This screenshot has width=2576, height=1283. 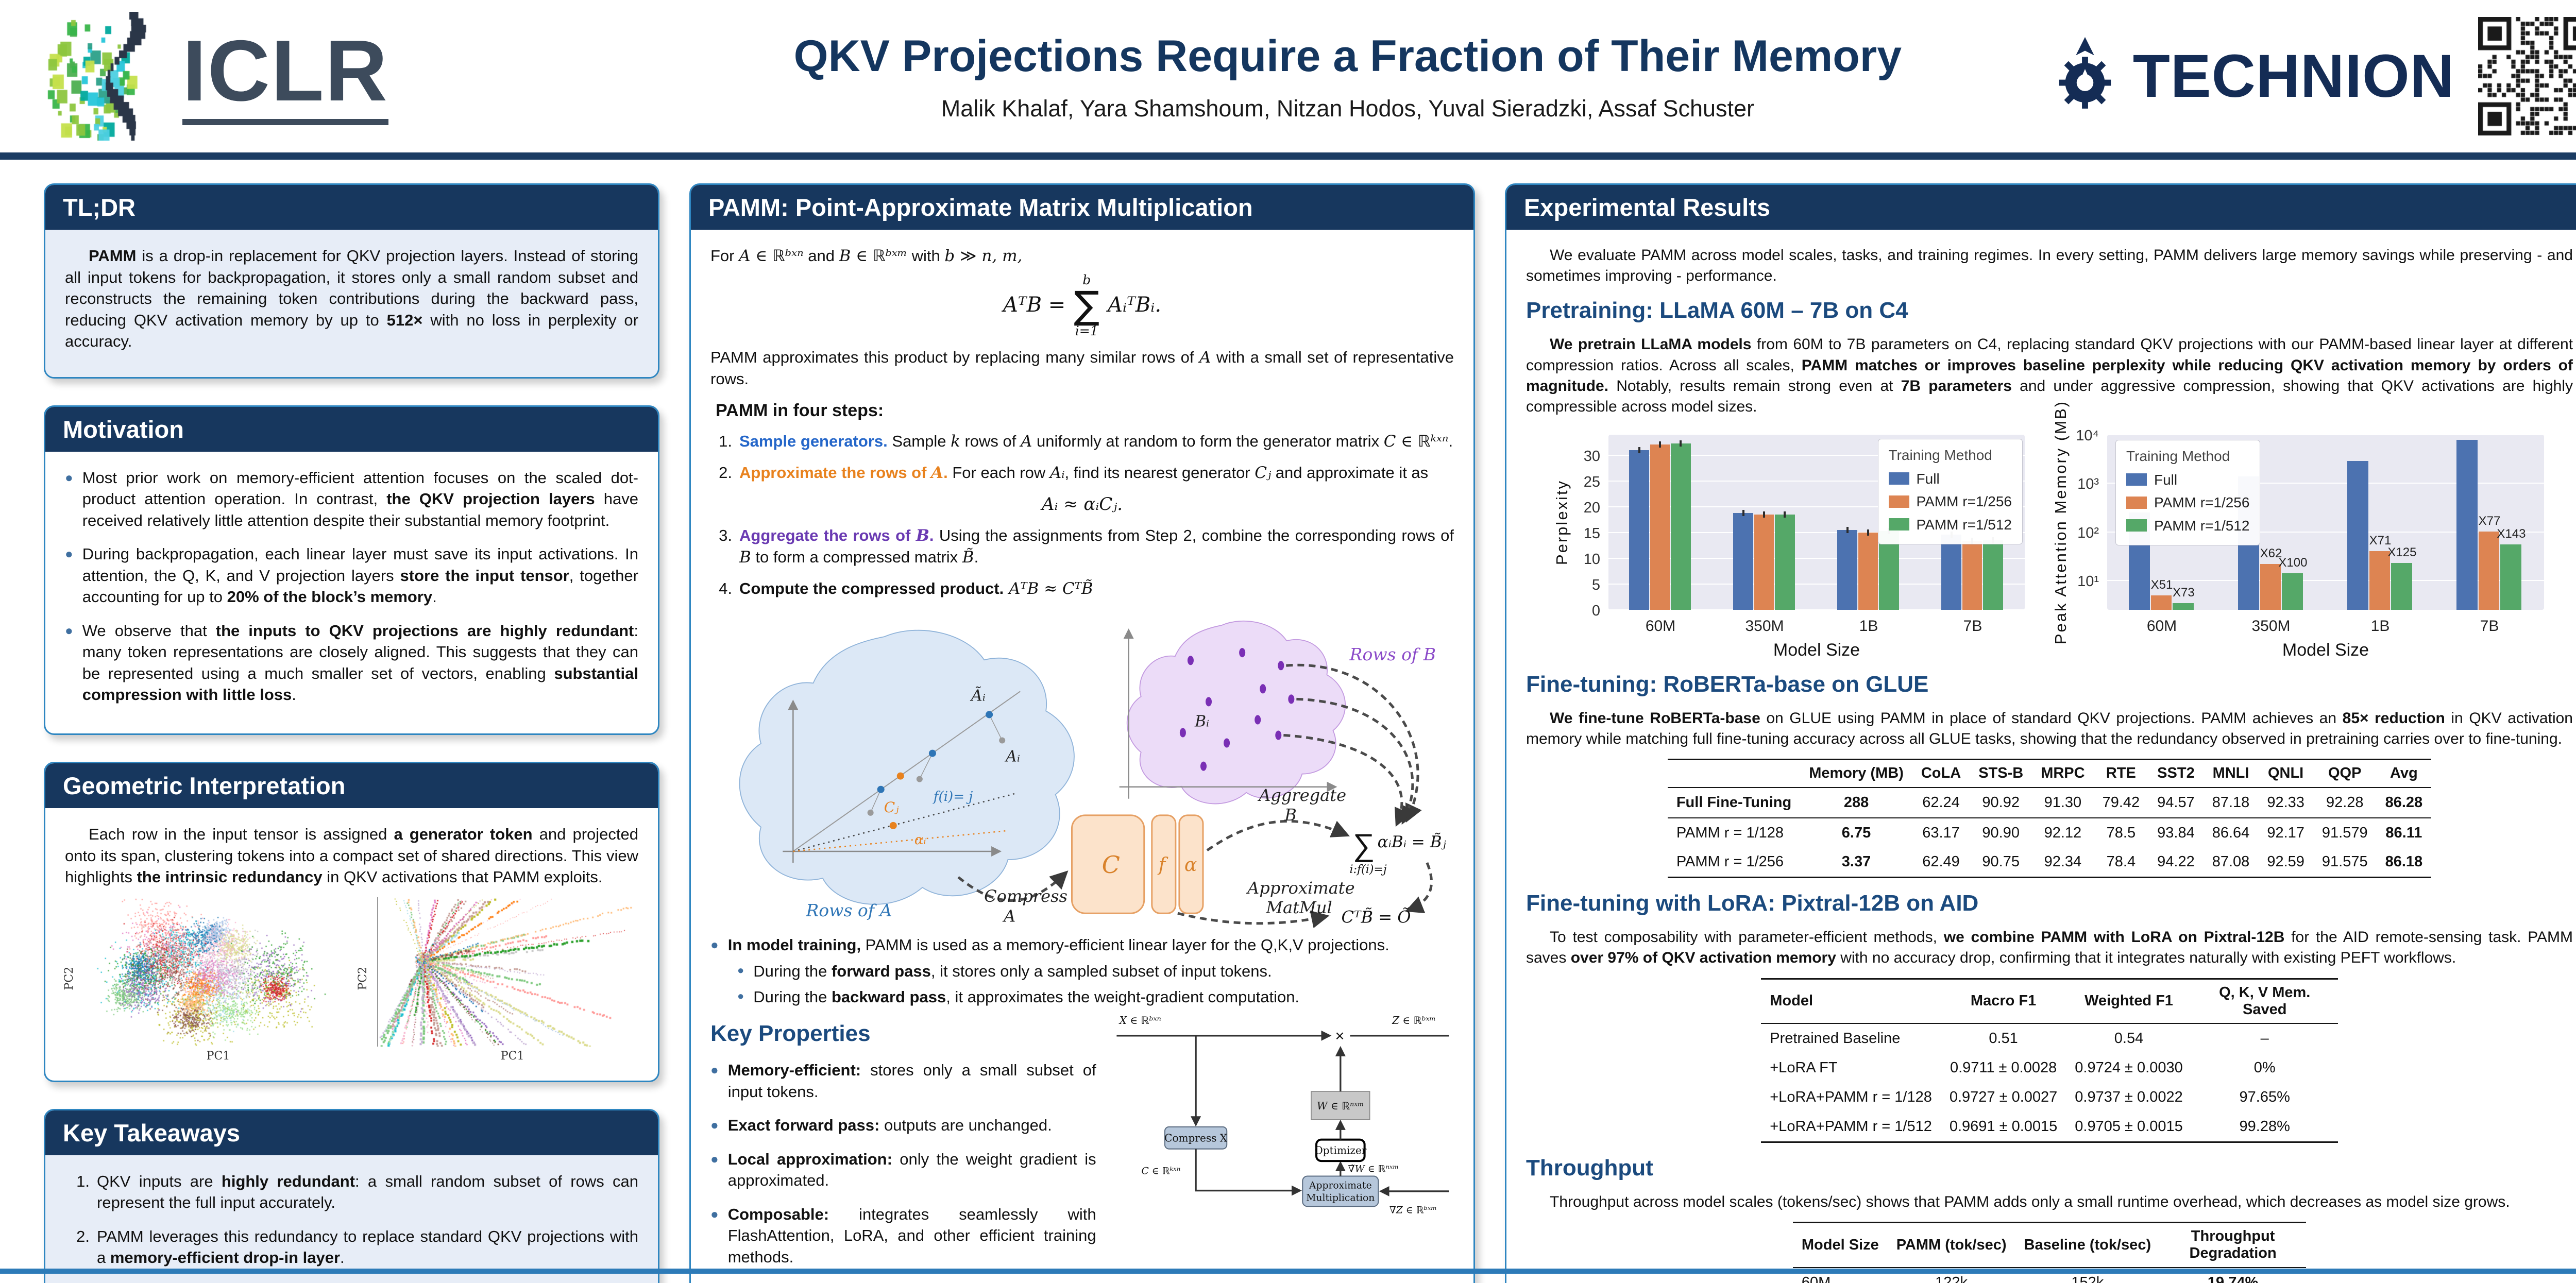 I want to click on approx-mult-box-line2: Multiplication, so click(x=1340, y=1198).